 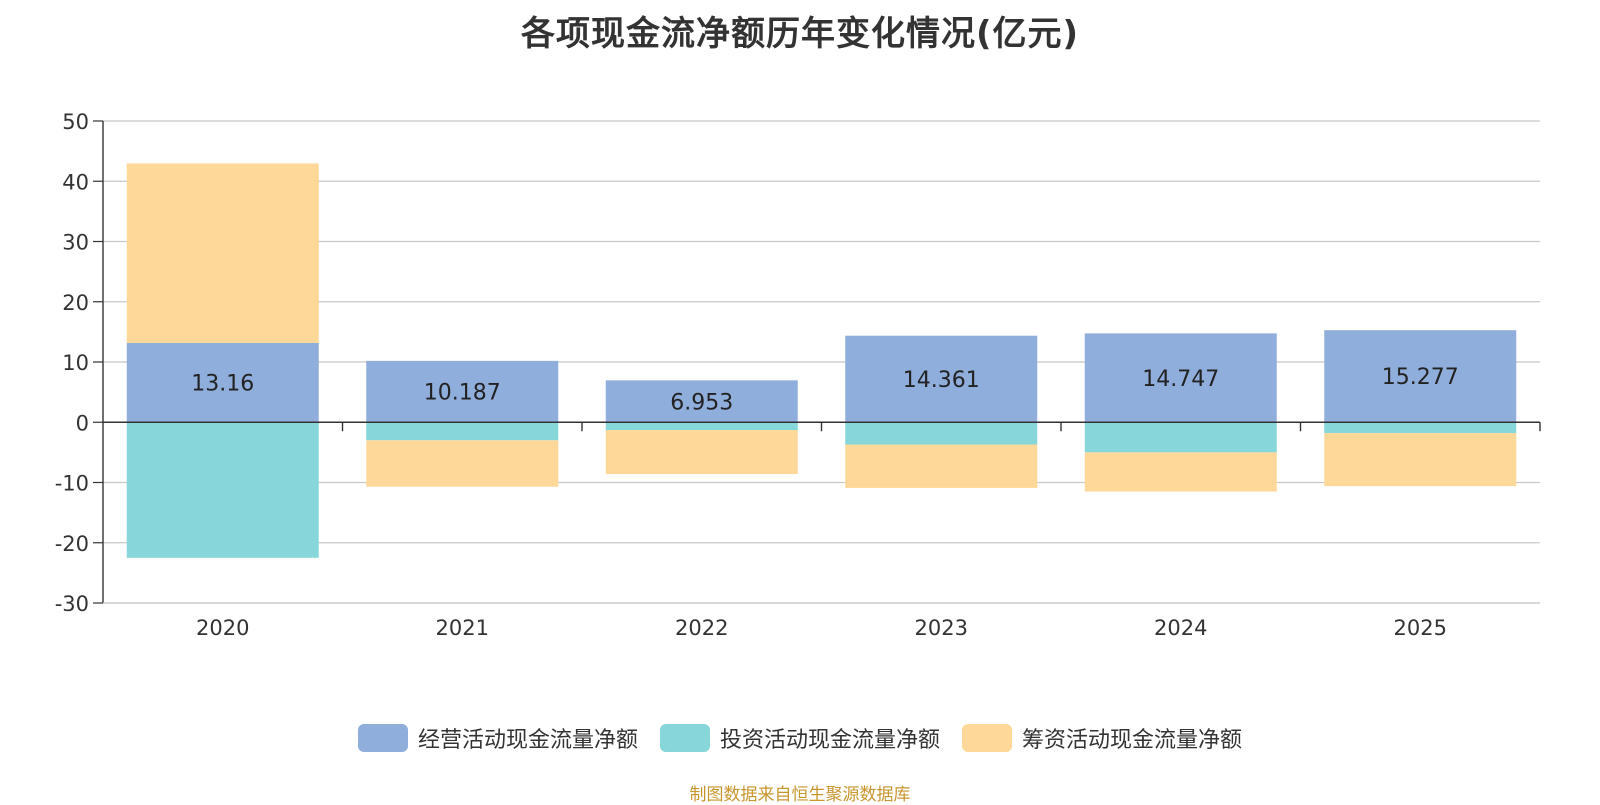 I want to click on x-tick-label-2022: 2022, so click(x=701, y=628).